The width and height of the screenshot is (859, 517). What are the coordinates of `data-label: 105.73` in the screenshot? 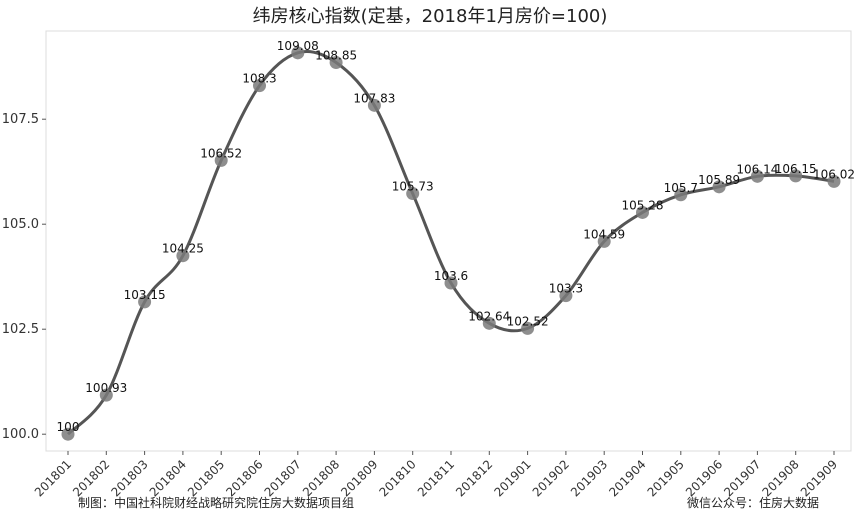 It's located at (413, 187).